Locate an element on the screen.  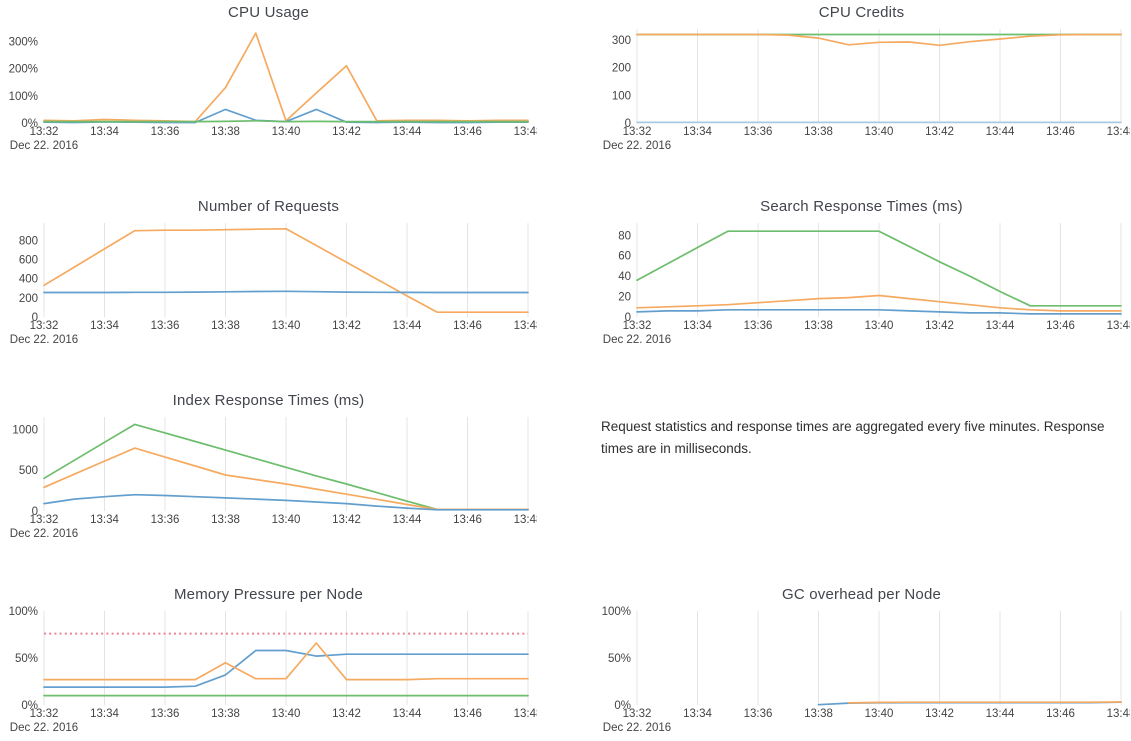
svg-text: 400 is located at coordinates (28, 280).